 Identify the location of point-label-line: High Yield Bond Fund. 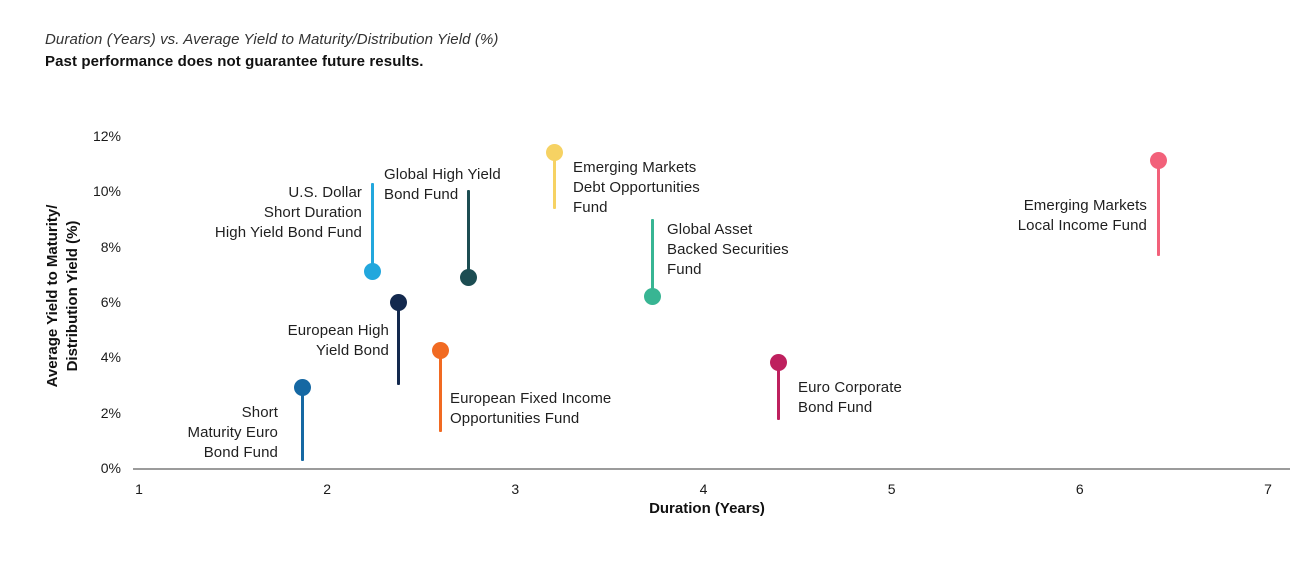
(288, 232).